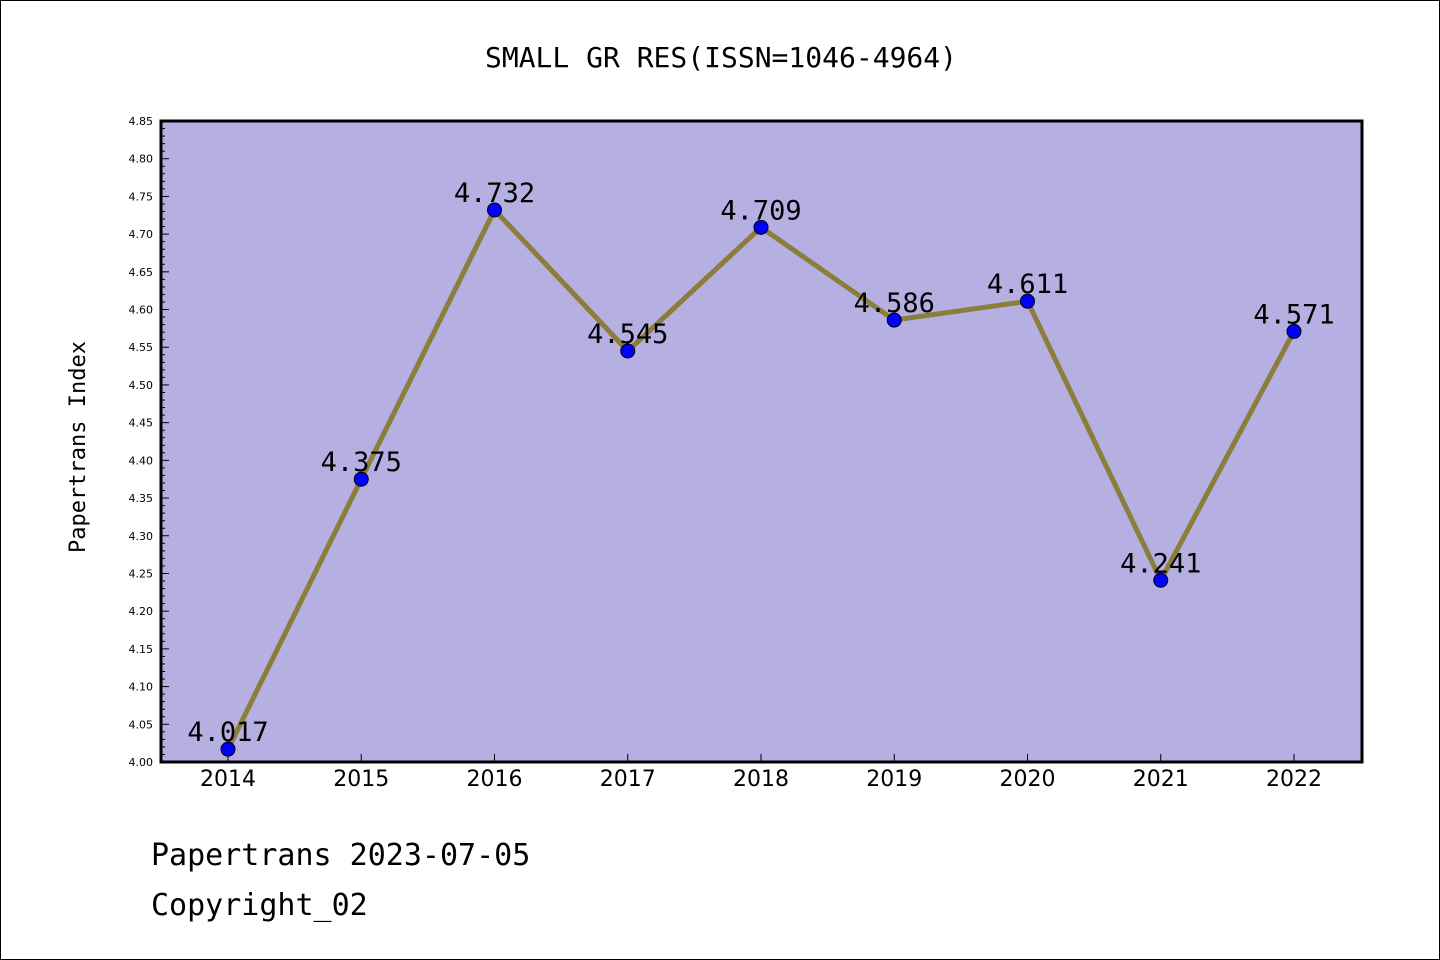 Image resolution: width=1440 pixels, height=960 pixels. What do you see at coordinates (141, 347) in the screenshot?
I see `y-tick-label: 4.55` at bounding box center [141, 347].